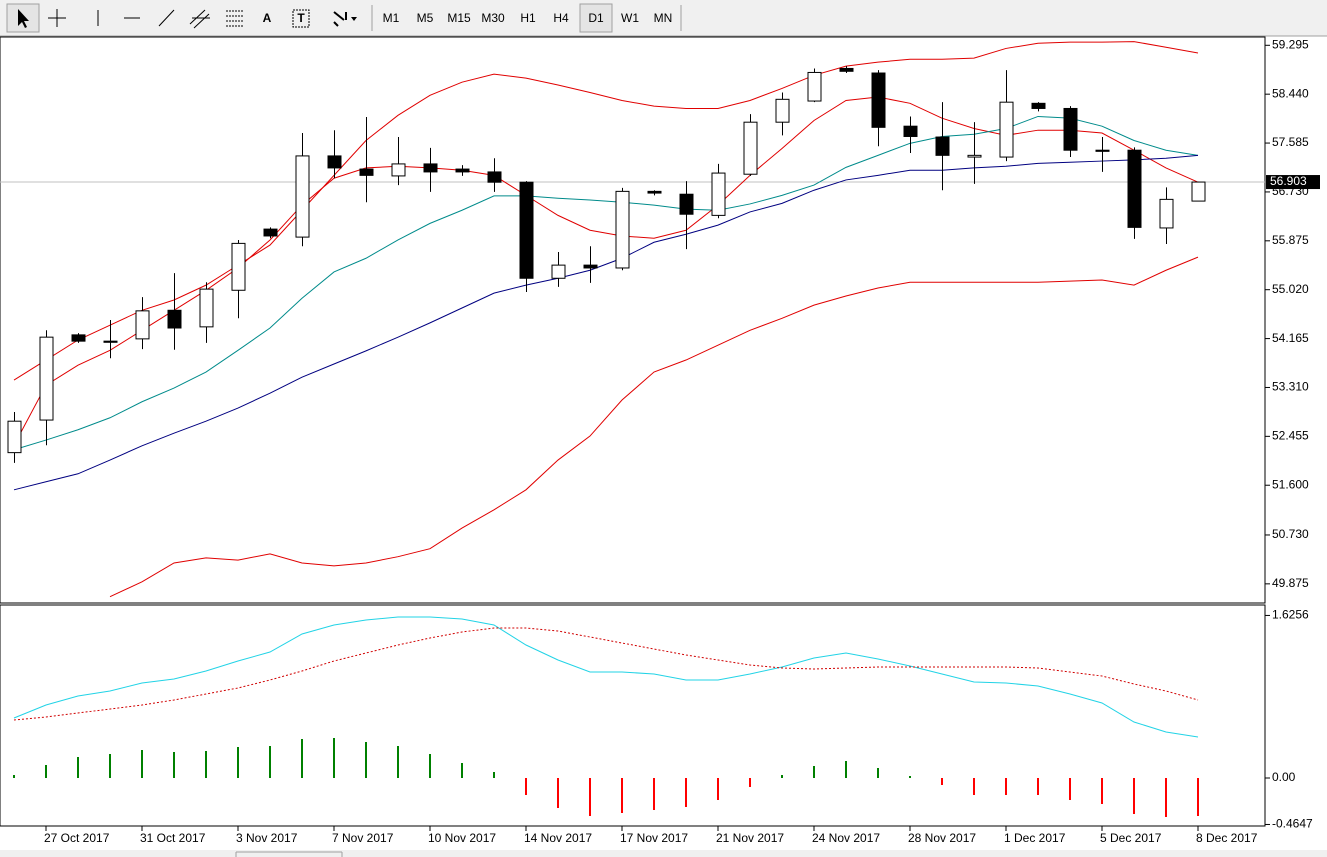  I want to click on toolbar: A T M1 M5 M15 M30 H1 H4 D1 W1 MN, so click(663, 18).